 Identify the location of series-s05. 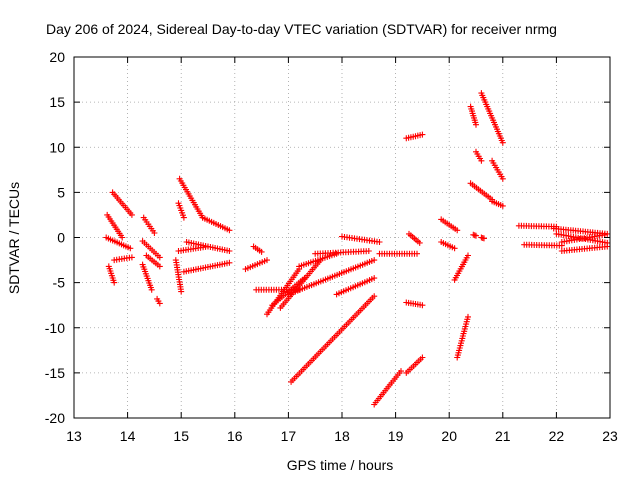
(123, 259).